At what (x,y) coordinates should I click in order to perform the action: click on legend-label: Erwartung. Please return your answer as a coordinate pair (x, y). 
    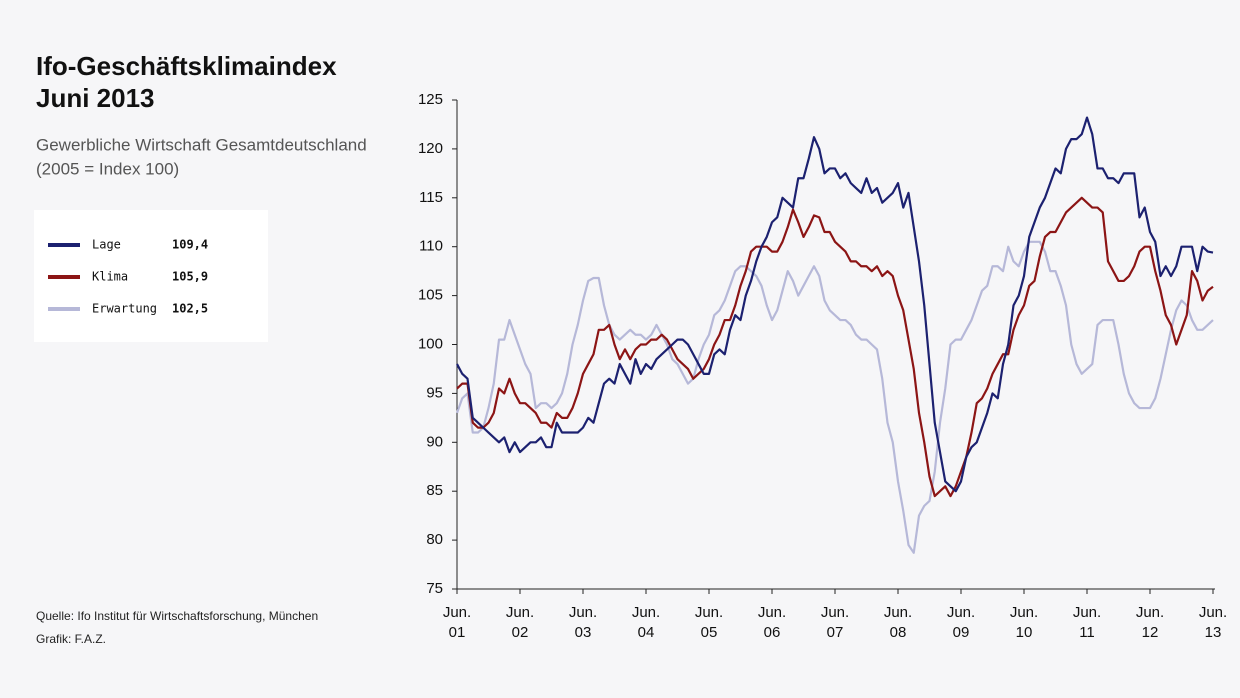
    Looking at the image, I should click on (124, 309).